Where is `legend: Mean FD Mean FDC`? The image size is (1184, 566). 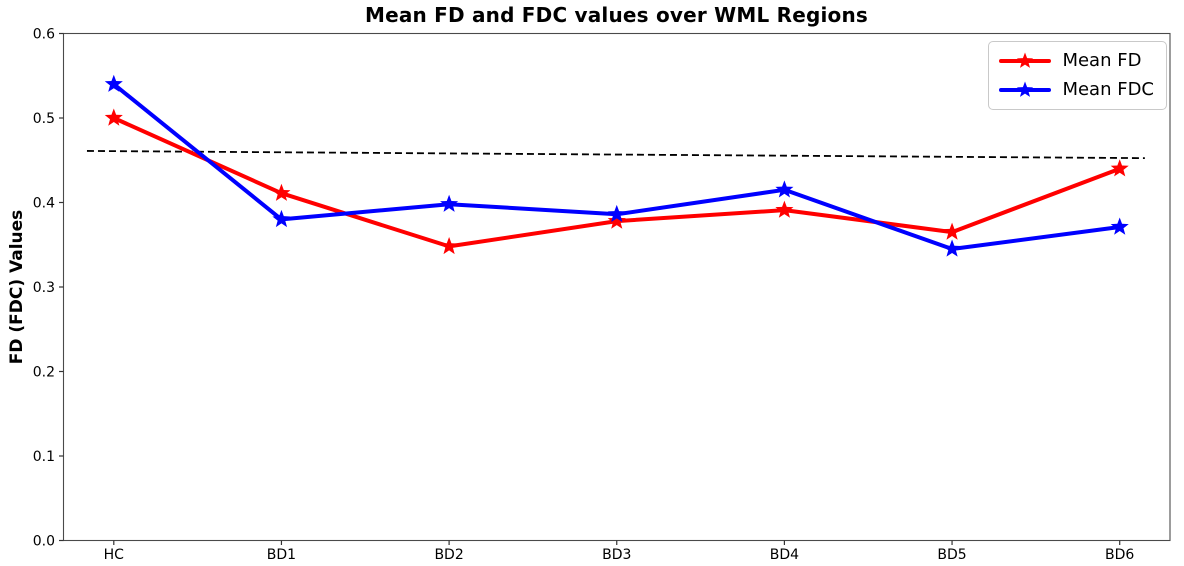
legend: Mean FD Mean FDC is located at coordinates (1077, 75).